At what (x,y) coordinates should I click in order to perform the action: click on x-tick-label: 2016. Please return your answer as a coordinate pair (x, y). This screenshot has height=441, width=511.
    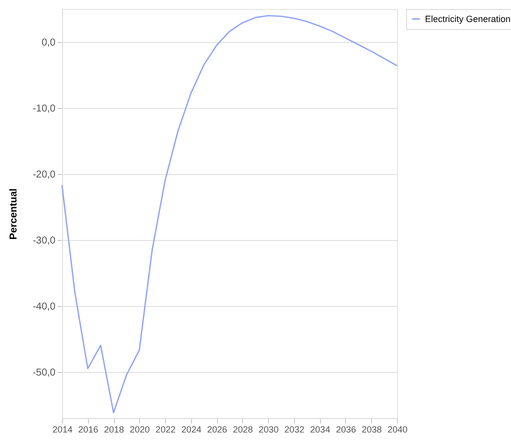
    Looking at the image, I should click on (88, 429).